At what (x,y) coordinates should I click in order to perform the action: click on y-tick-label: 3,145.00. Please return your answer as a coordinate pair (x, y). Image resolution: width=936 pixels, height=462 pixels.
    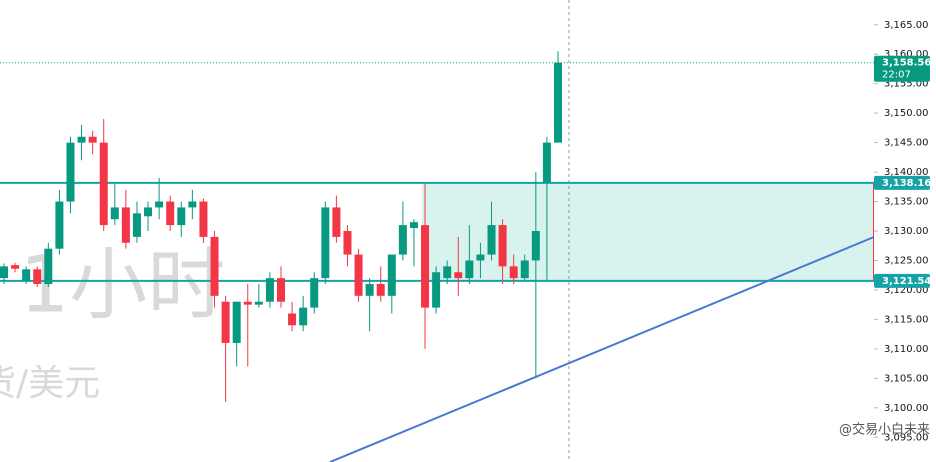
    Looking at the image, I should click on (906, 143).